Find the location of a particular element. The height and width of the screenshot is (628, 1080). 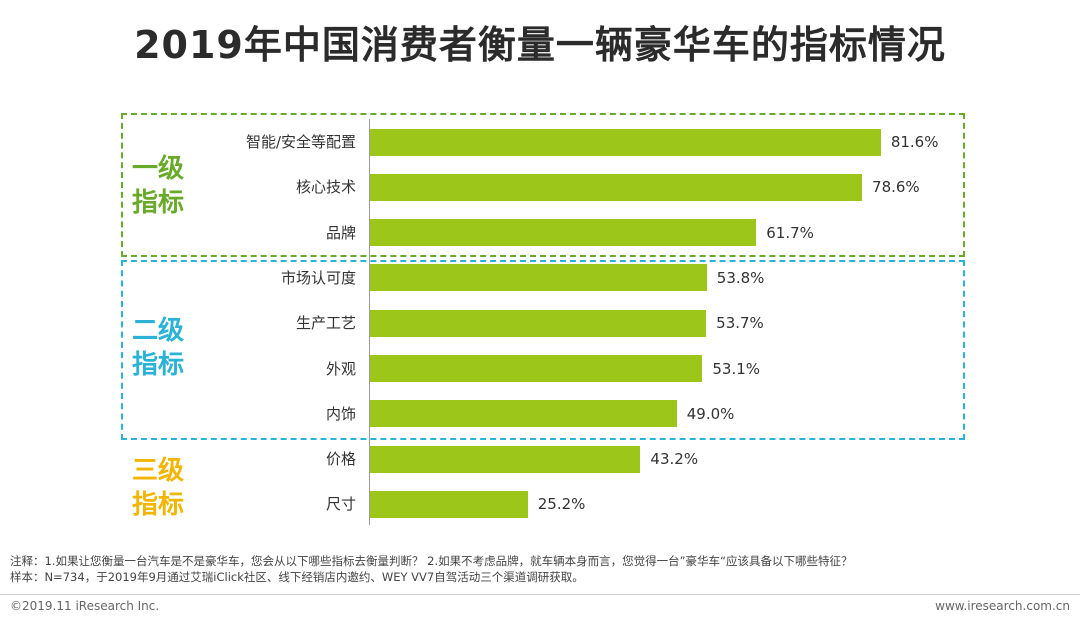

group-label-level-1: 一级 指标 is located at coordinates (158, 186).